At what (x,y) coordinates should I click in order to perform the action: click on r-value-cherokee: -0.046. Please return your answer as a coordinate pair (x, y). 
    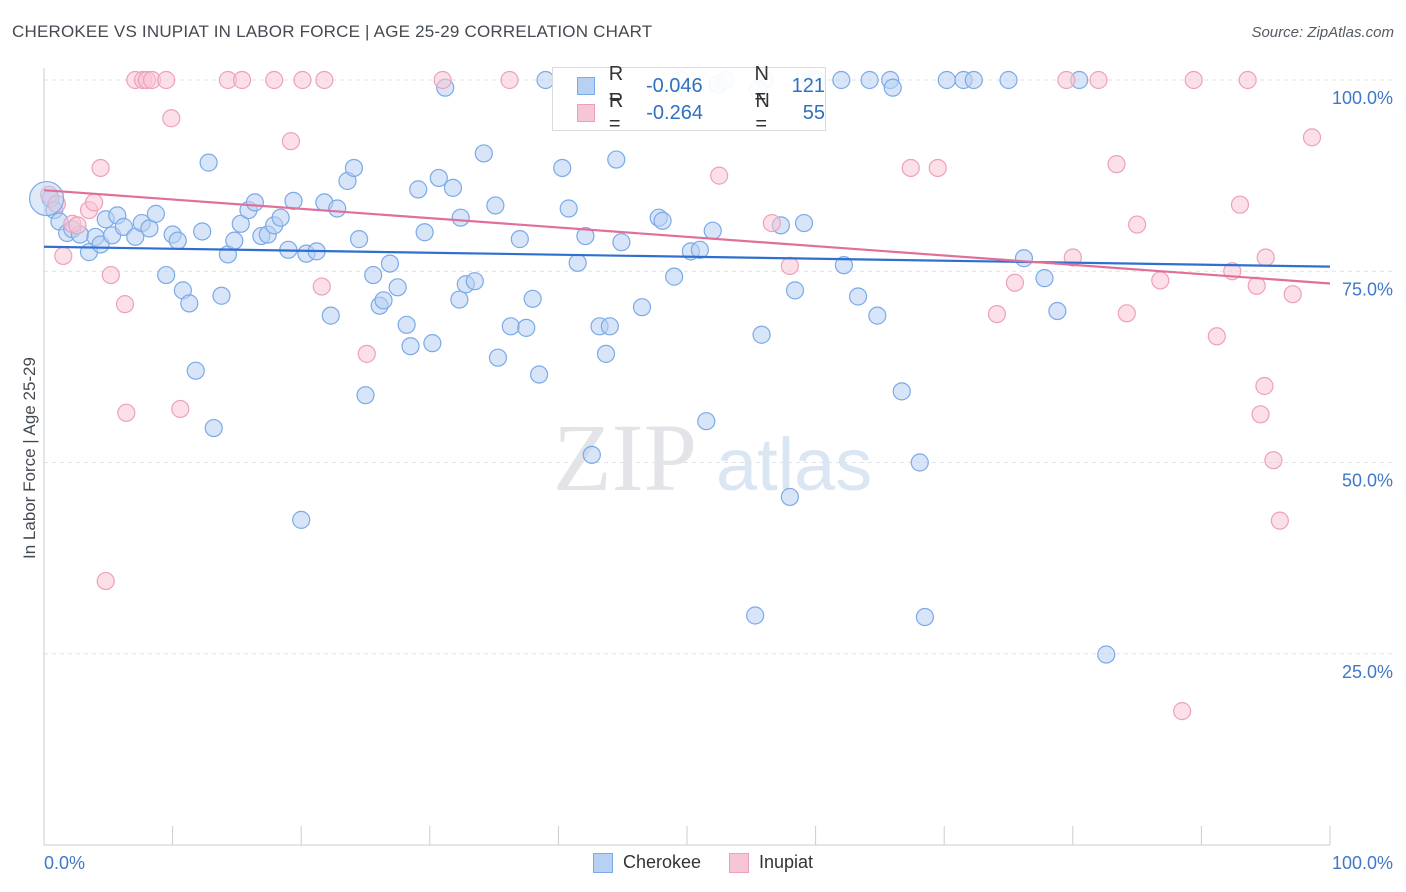
    Looking at the image, I should click on (674, 85).